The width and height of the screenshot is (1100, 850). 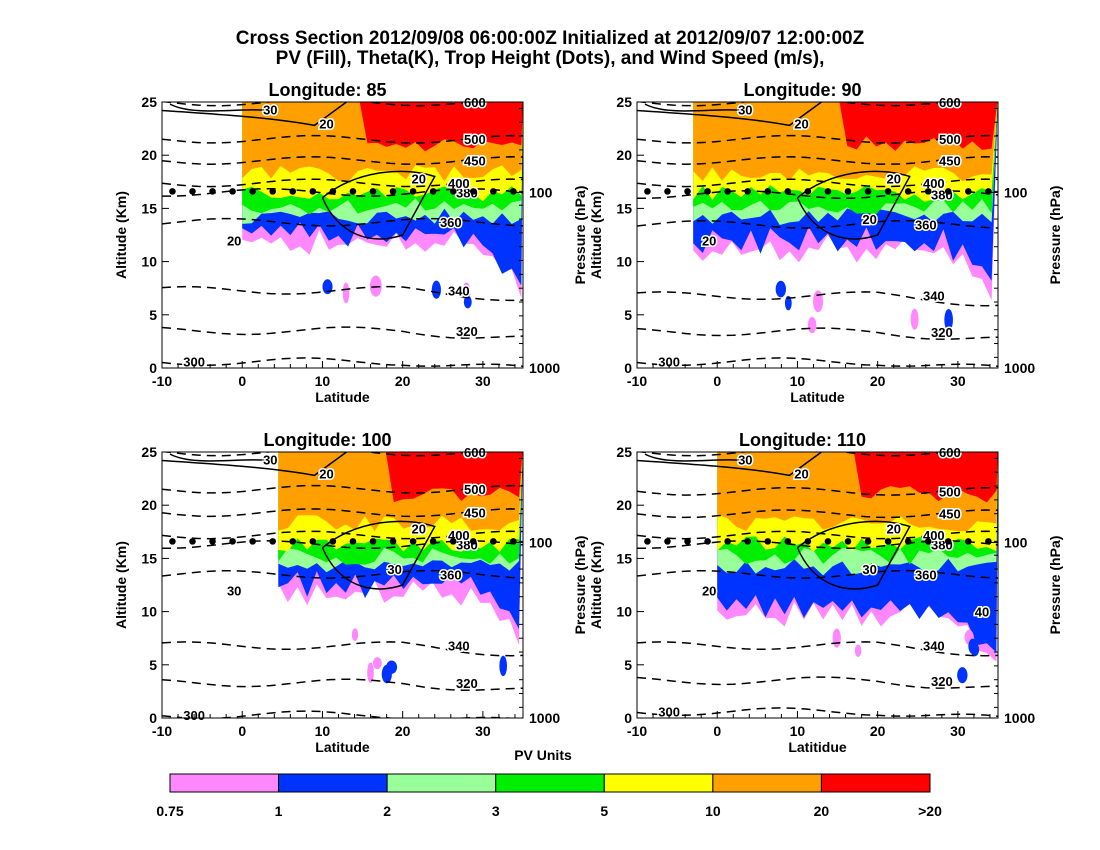 I want to click on pv-fill-layer, so click(x=817, y=235).